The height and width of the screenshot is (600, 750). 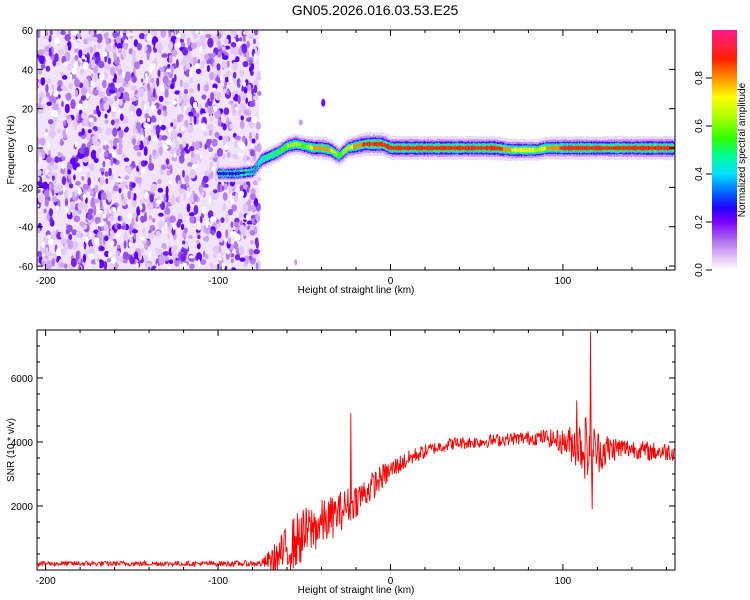 I want to click on spectrogram-y-tick-label: -20, so click(x=26, y=188).